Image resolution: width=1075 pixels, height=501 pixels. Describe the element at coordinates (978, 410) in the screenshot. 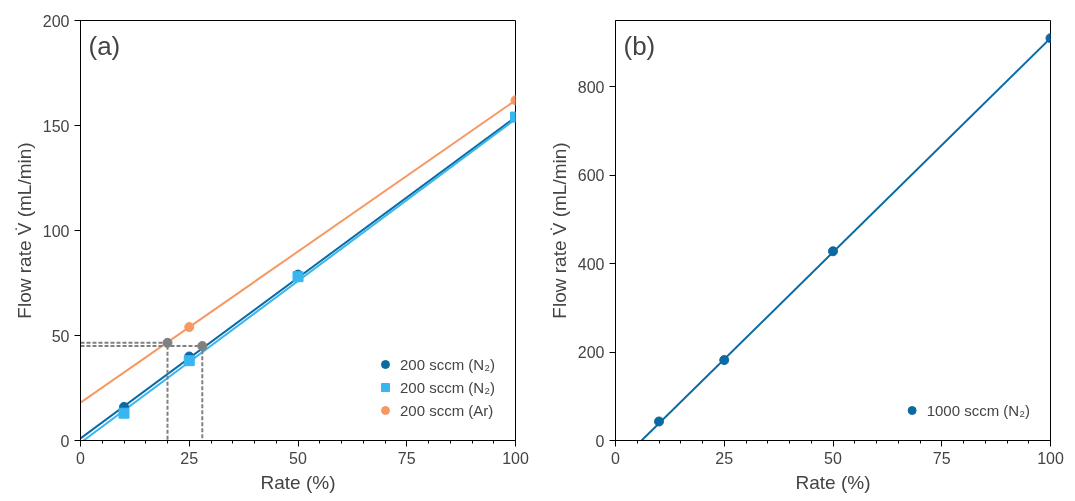

I see `legend-label: 1000 sccm (N₂)` at that location.